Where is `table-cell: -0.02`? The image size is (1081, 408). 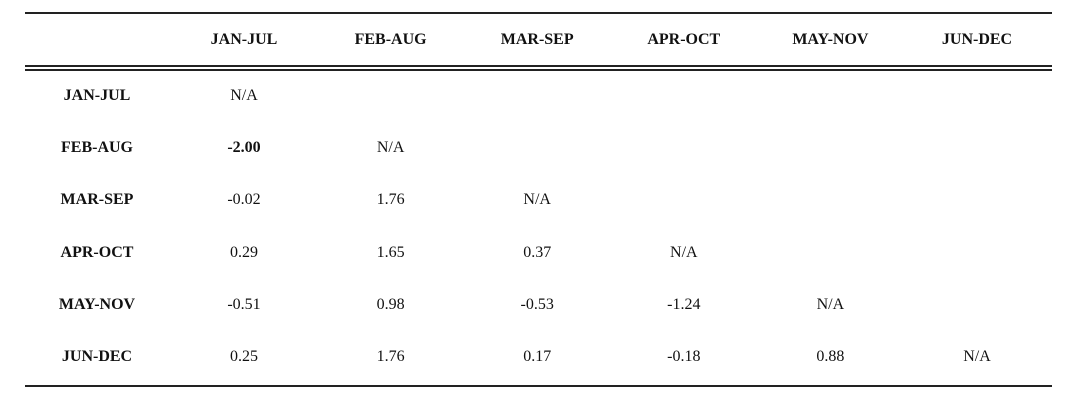 table-cell: -0.02 is located at coordinates (244, 200).